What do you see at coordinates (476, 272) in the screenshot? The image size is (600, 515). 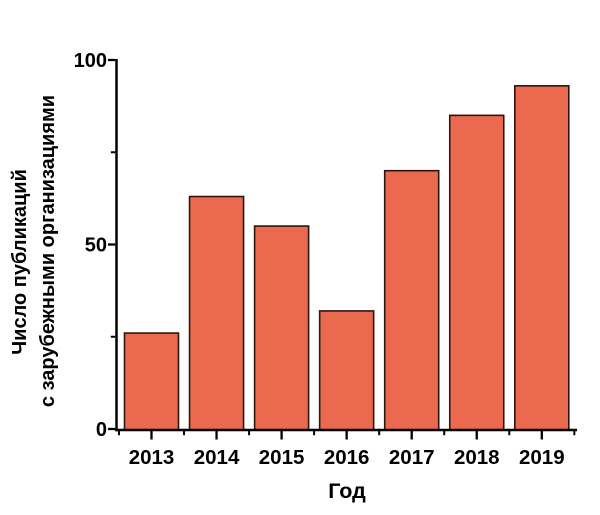 I see `bar-2018` at bounding box center [476, 272].